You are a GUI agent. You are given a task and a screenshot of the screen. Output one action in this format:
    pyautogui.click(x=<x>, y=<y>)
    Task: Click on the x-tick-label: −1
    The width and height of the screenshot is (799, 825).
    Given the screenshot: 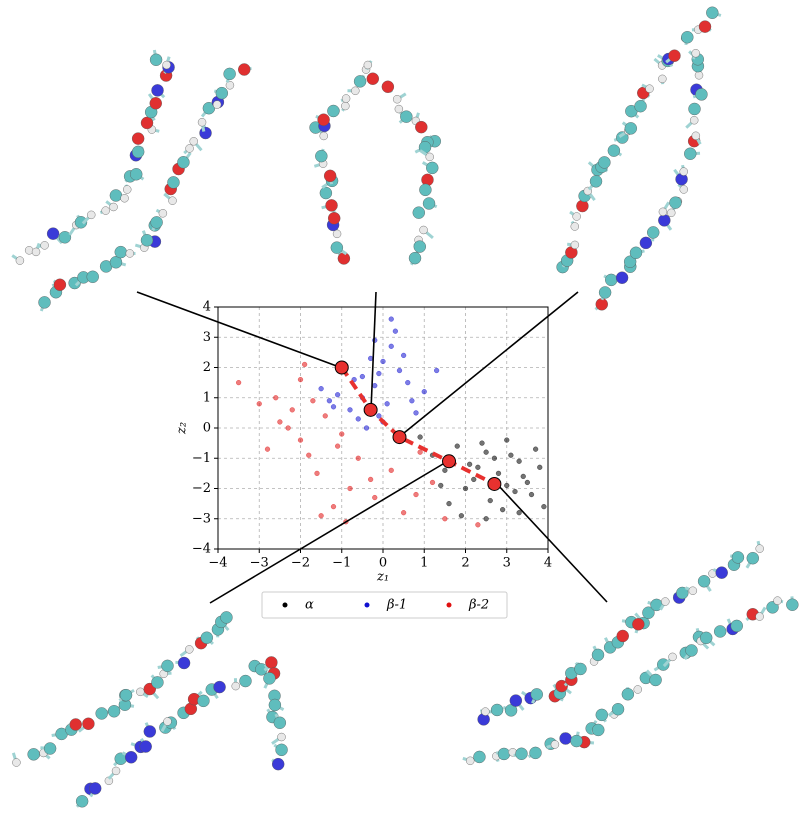 What is the action you would take?
    pyautogui.click(x=341, y=563)
    